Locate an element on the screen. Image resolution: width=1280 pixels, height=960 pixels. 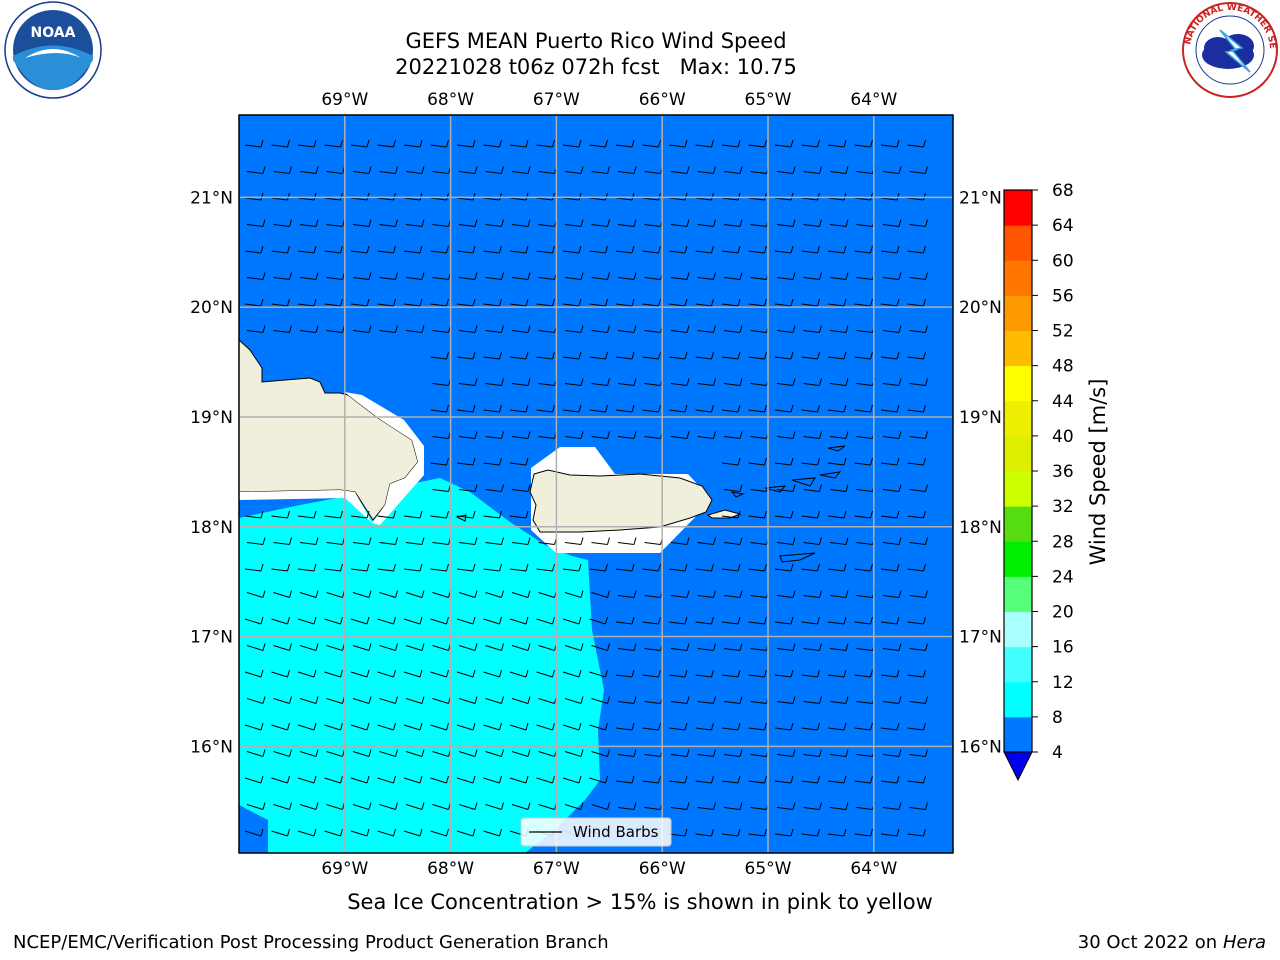
chart-subtitle: 20221028 t06z 072h fcst Max: 10.75 is located at coordinates (596, 67).